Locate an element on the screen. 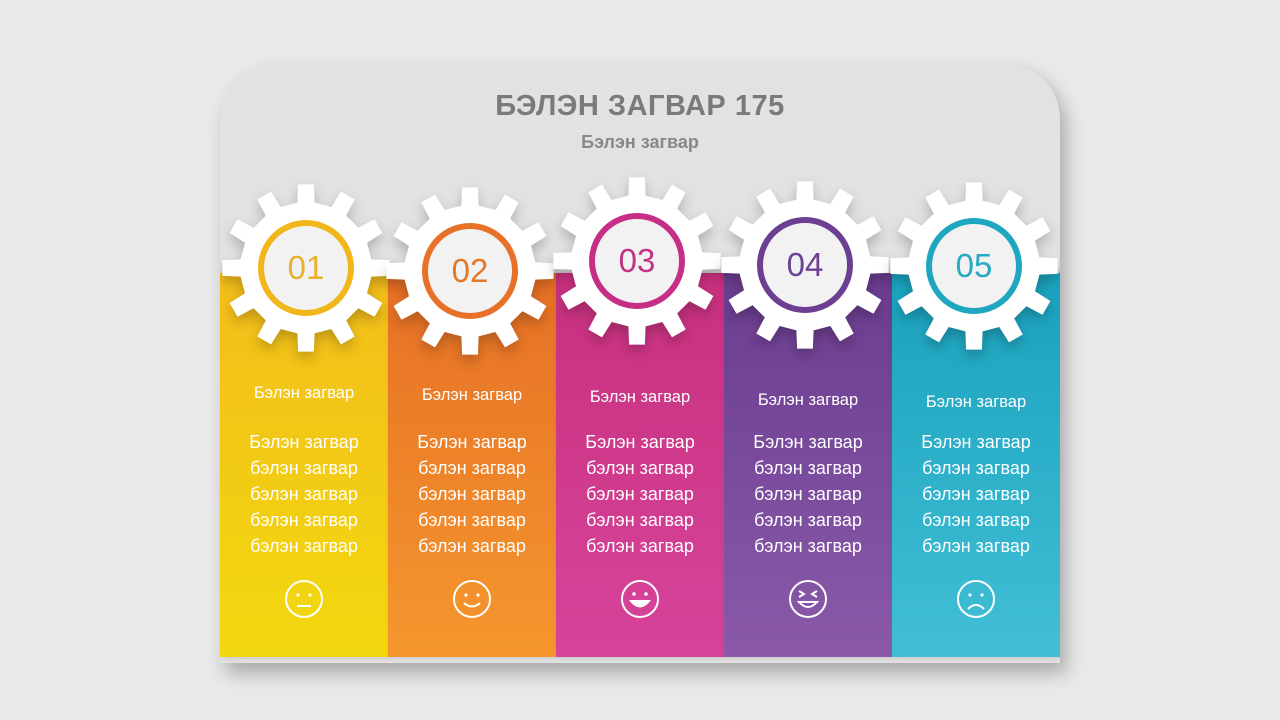 The height and width of the screenshot is (720, 1280). gear-icon: 01 is located at coordinates (306, 268).